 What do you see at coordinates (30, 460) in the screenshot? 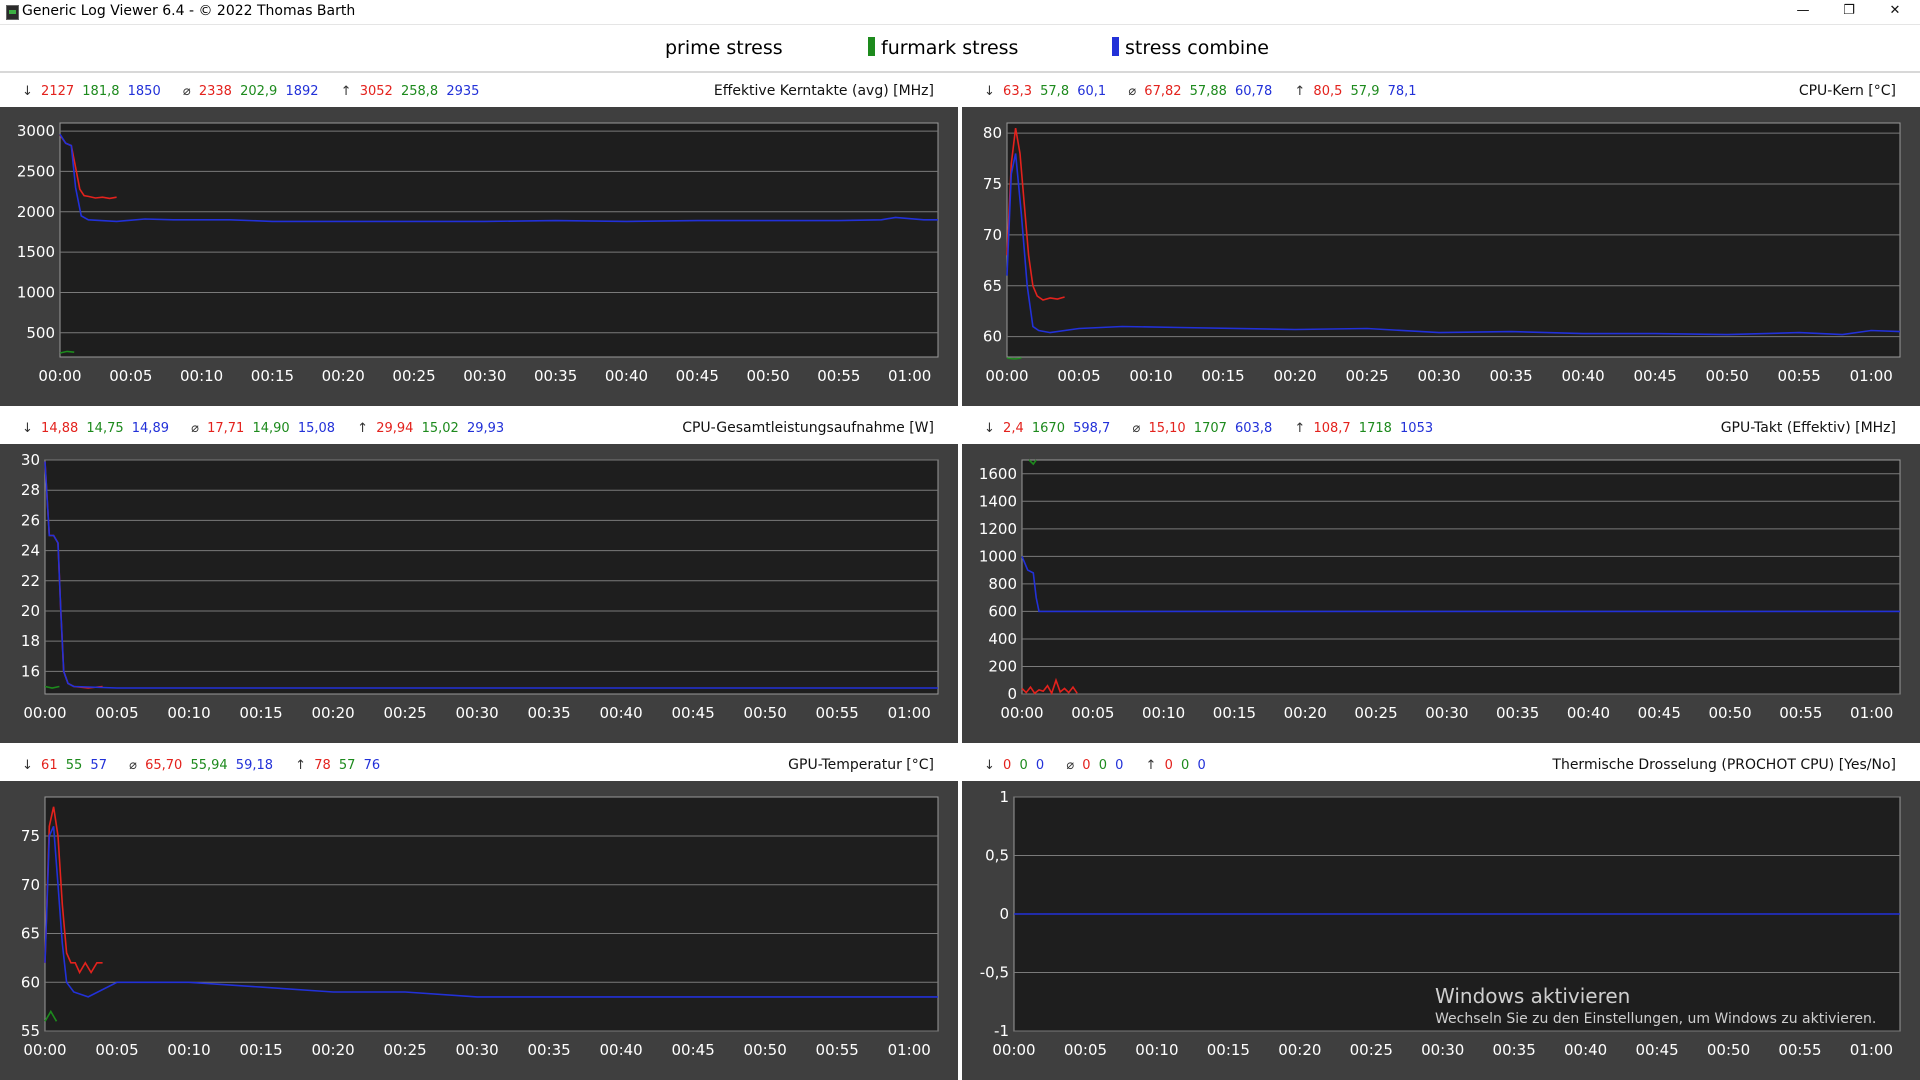
I see `y-tick-label: 30` at bounding box center [30, 460].